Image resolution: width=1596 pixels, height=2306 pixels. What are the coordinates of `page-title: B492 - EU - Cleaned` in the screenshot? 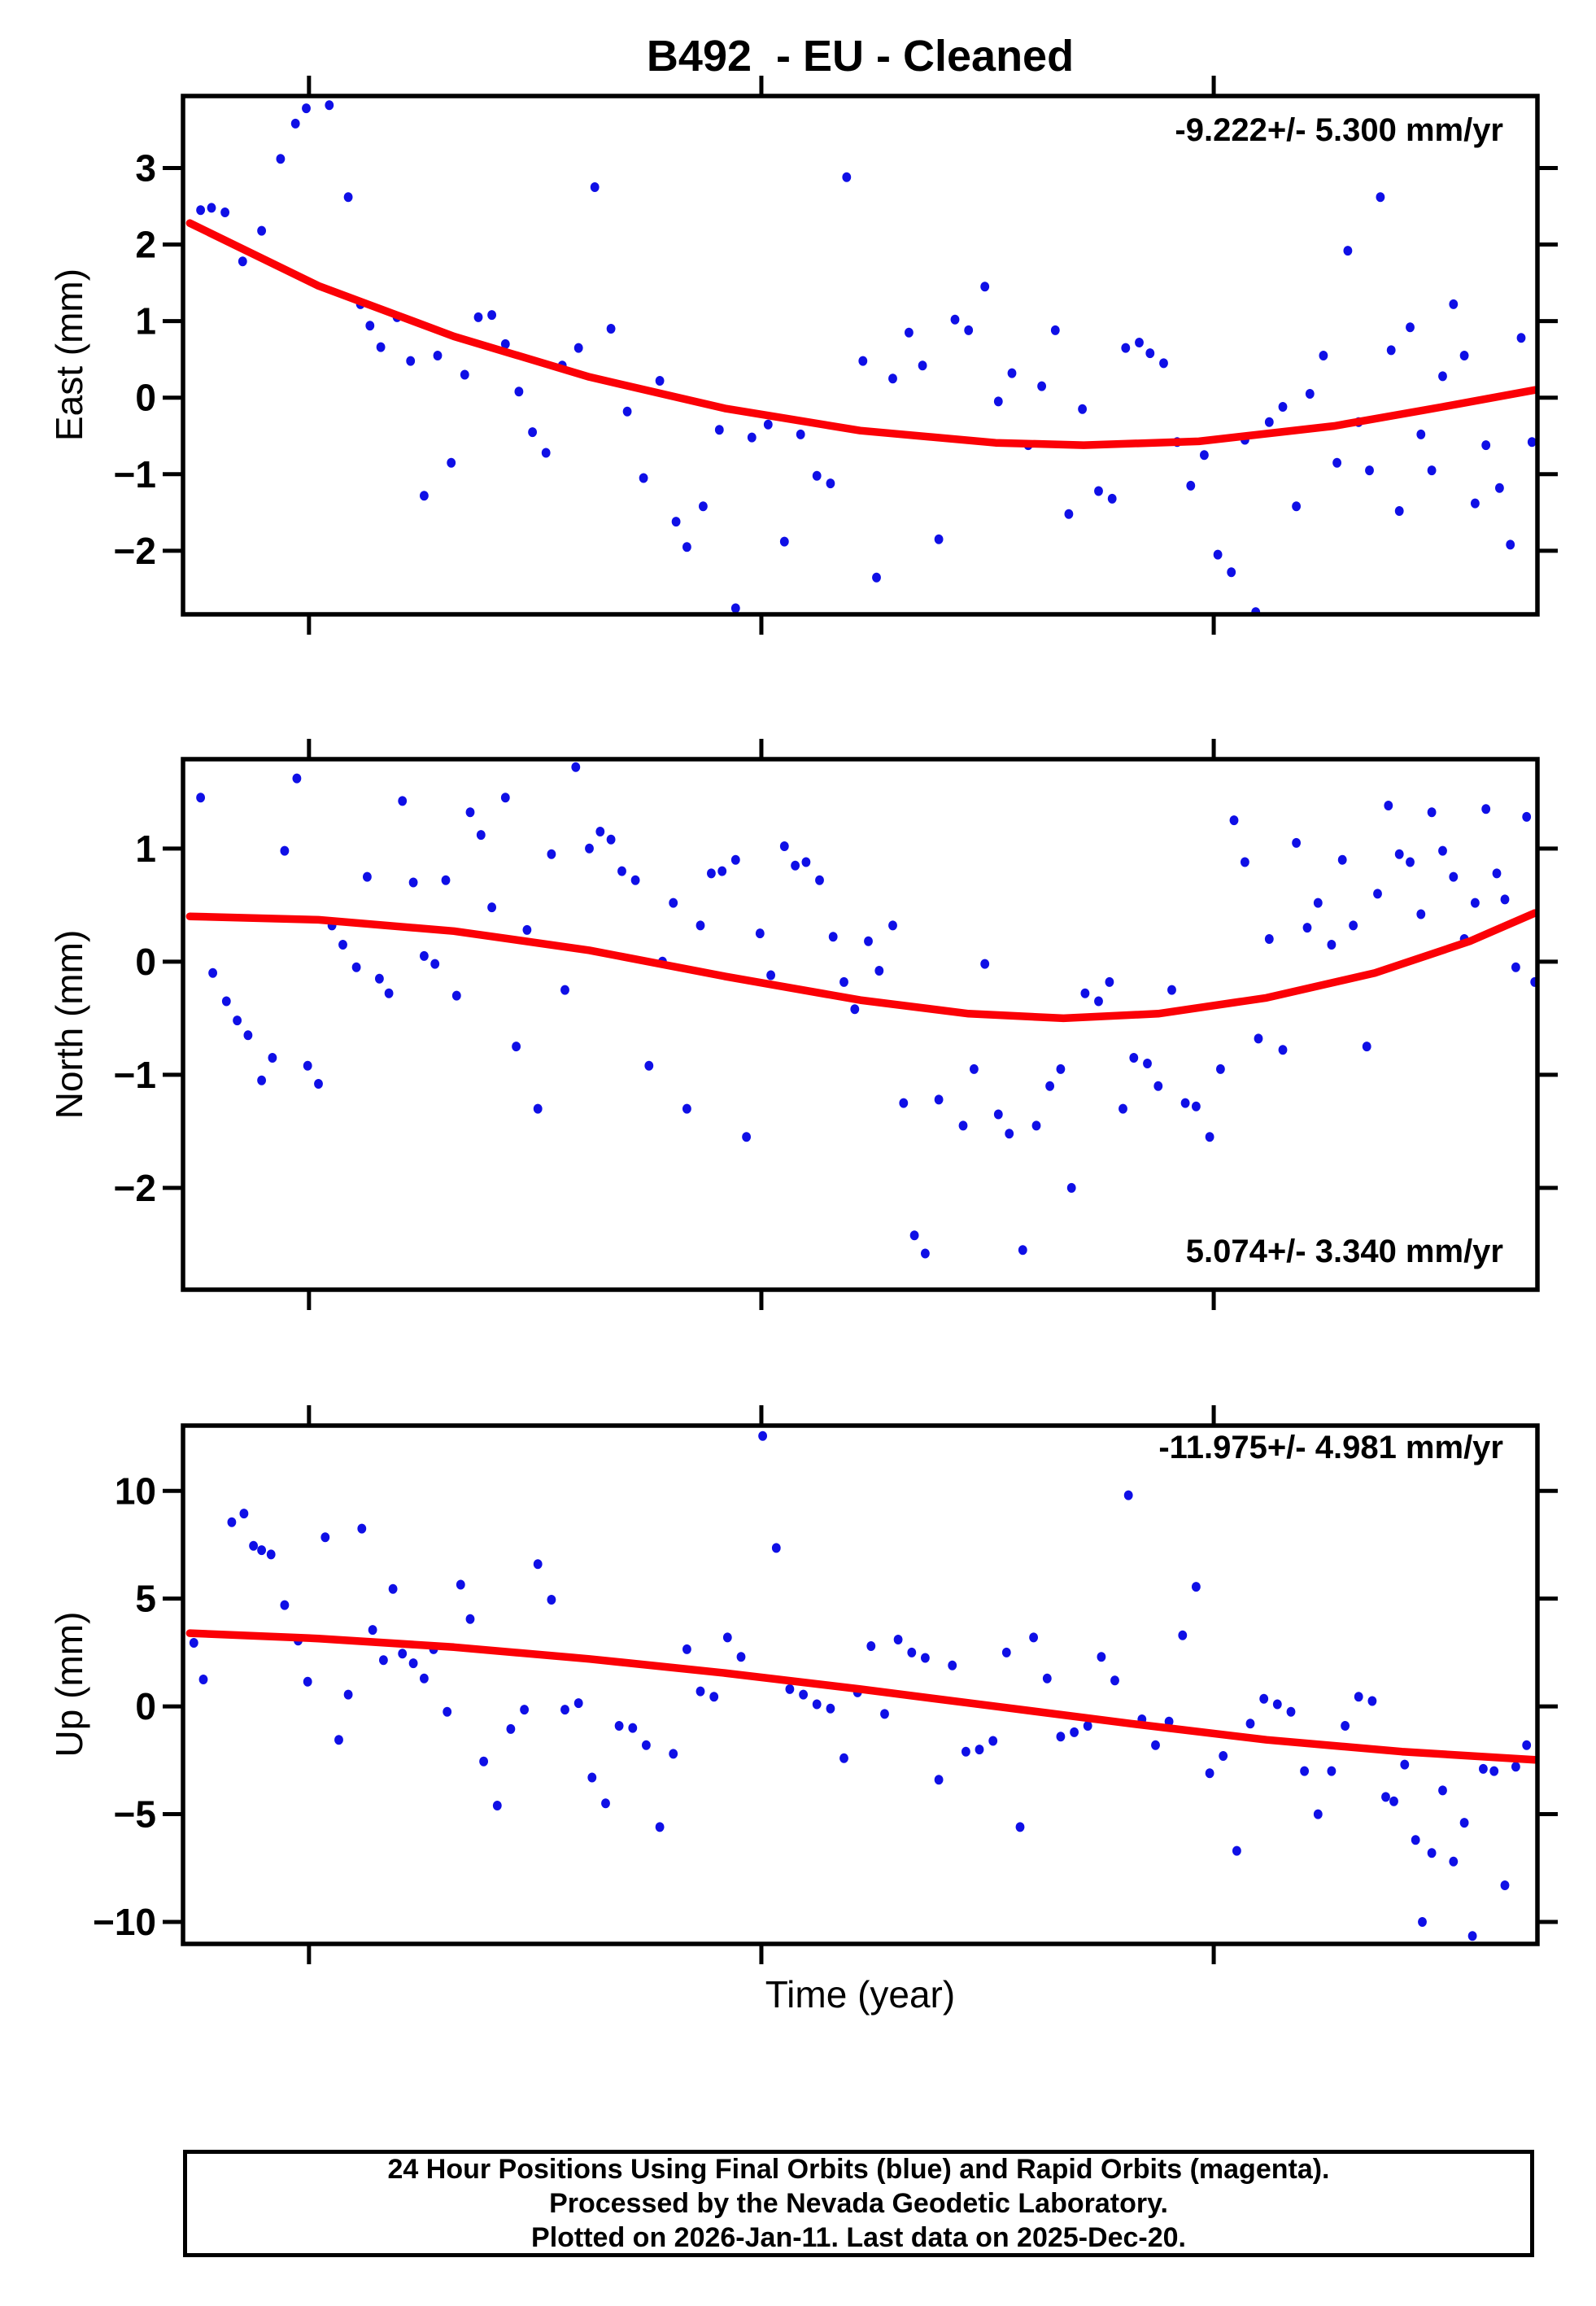 It's located at (860, 57).